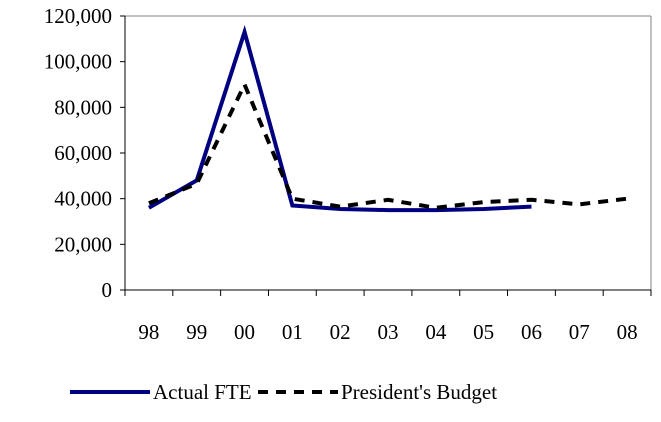 The image size is (661, 422). Describe the element at coordinates (419, 392) in the screenshot. I see `legend-label-presidents-budget: President's Budget` at that location.